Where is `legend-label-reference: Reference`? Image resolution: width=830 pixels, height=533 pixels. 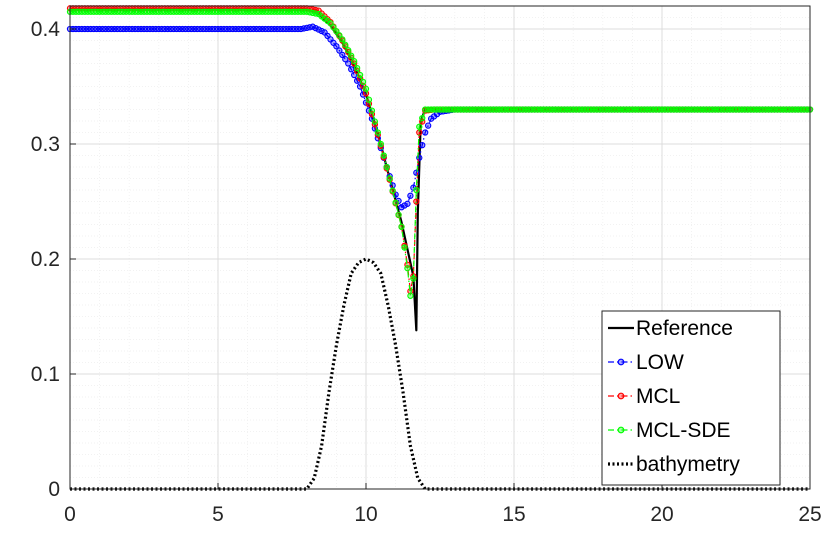
legend-label-reference: Reference is located at coordinates (684, 328).